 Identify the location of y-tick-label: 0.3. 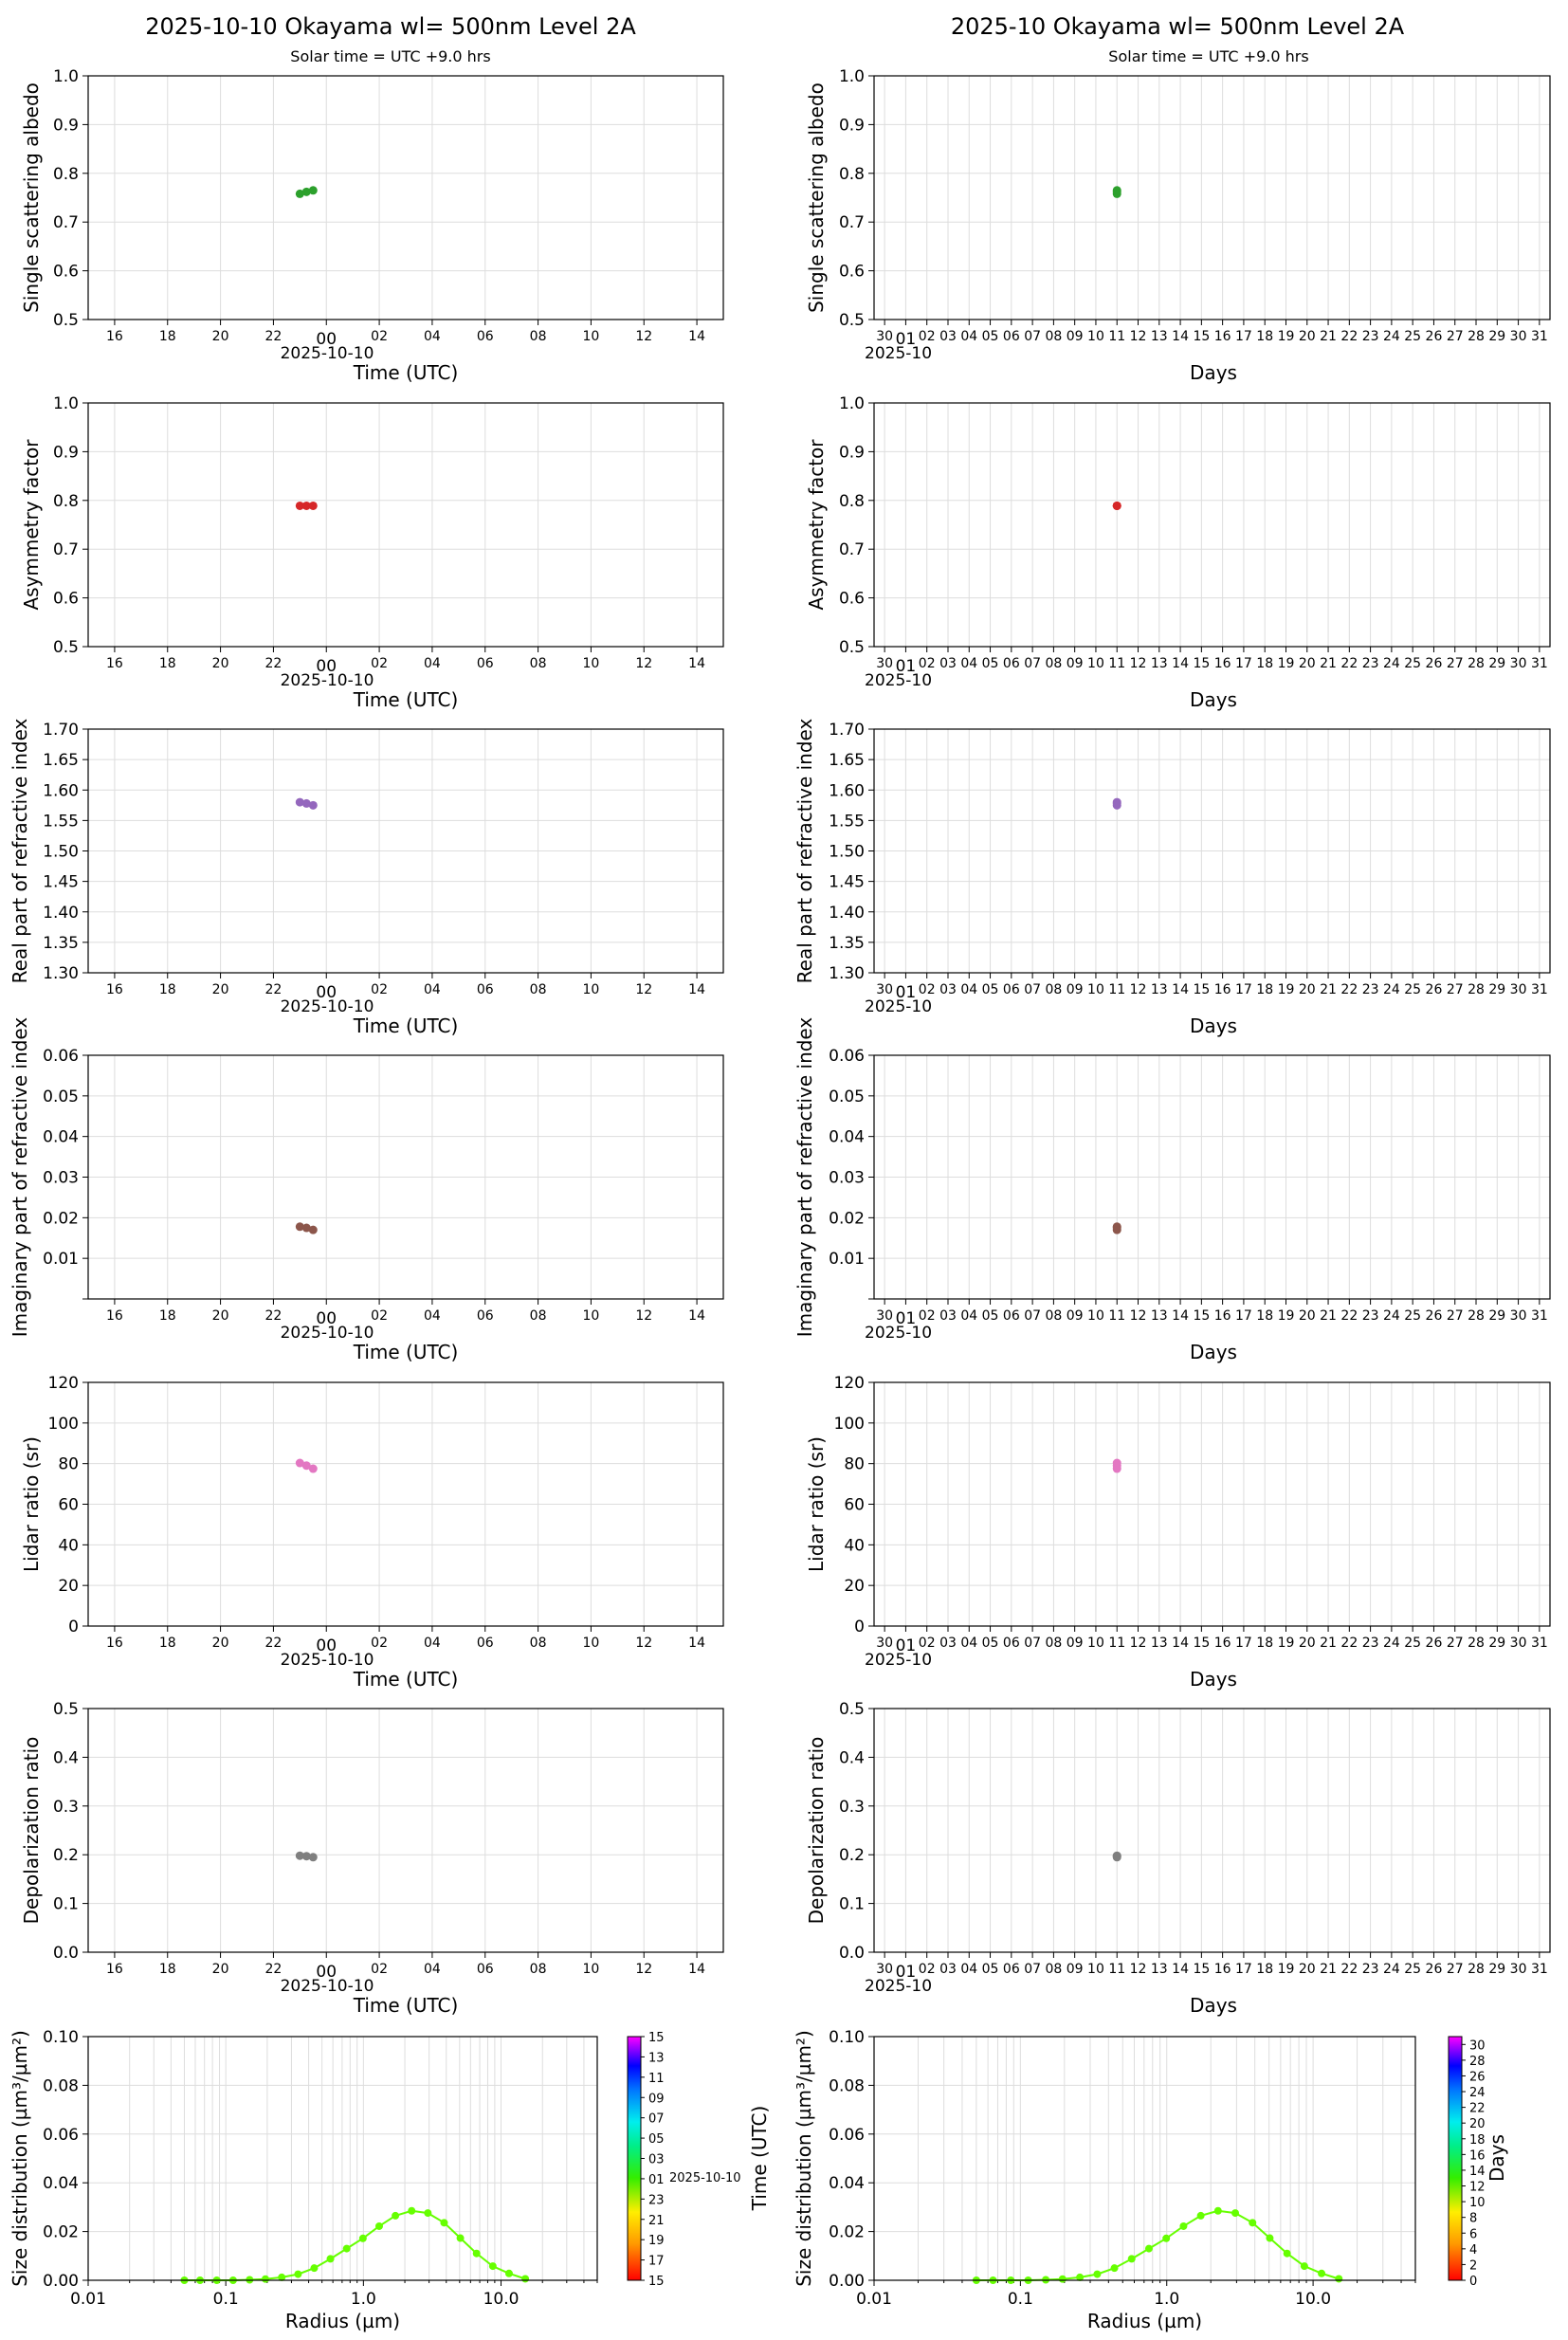
(852, 1807).